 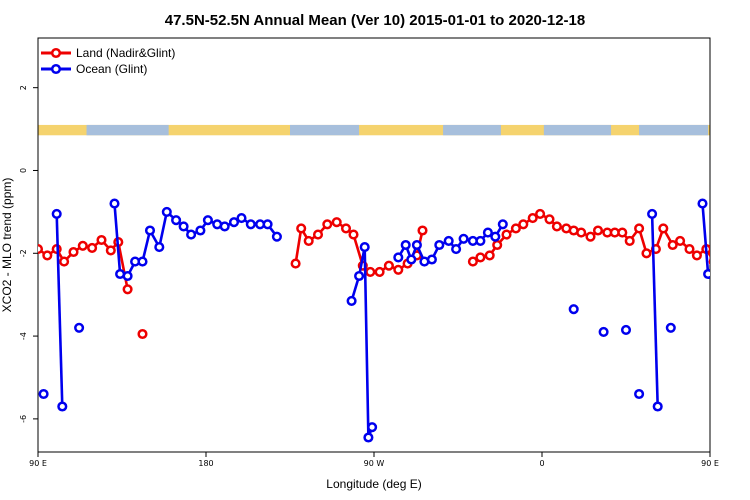 I want to click on y-tick-label: -4, so click(x=23, y=336).